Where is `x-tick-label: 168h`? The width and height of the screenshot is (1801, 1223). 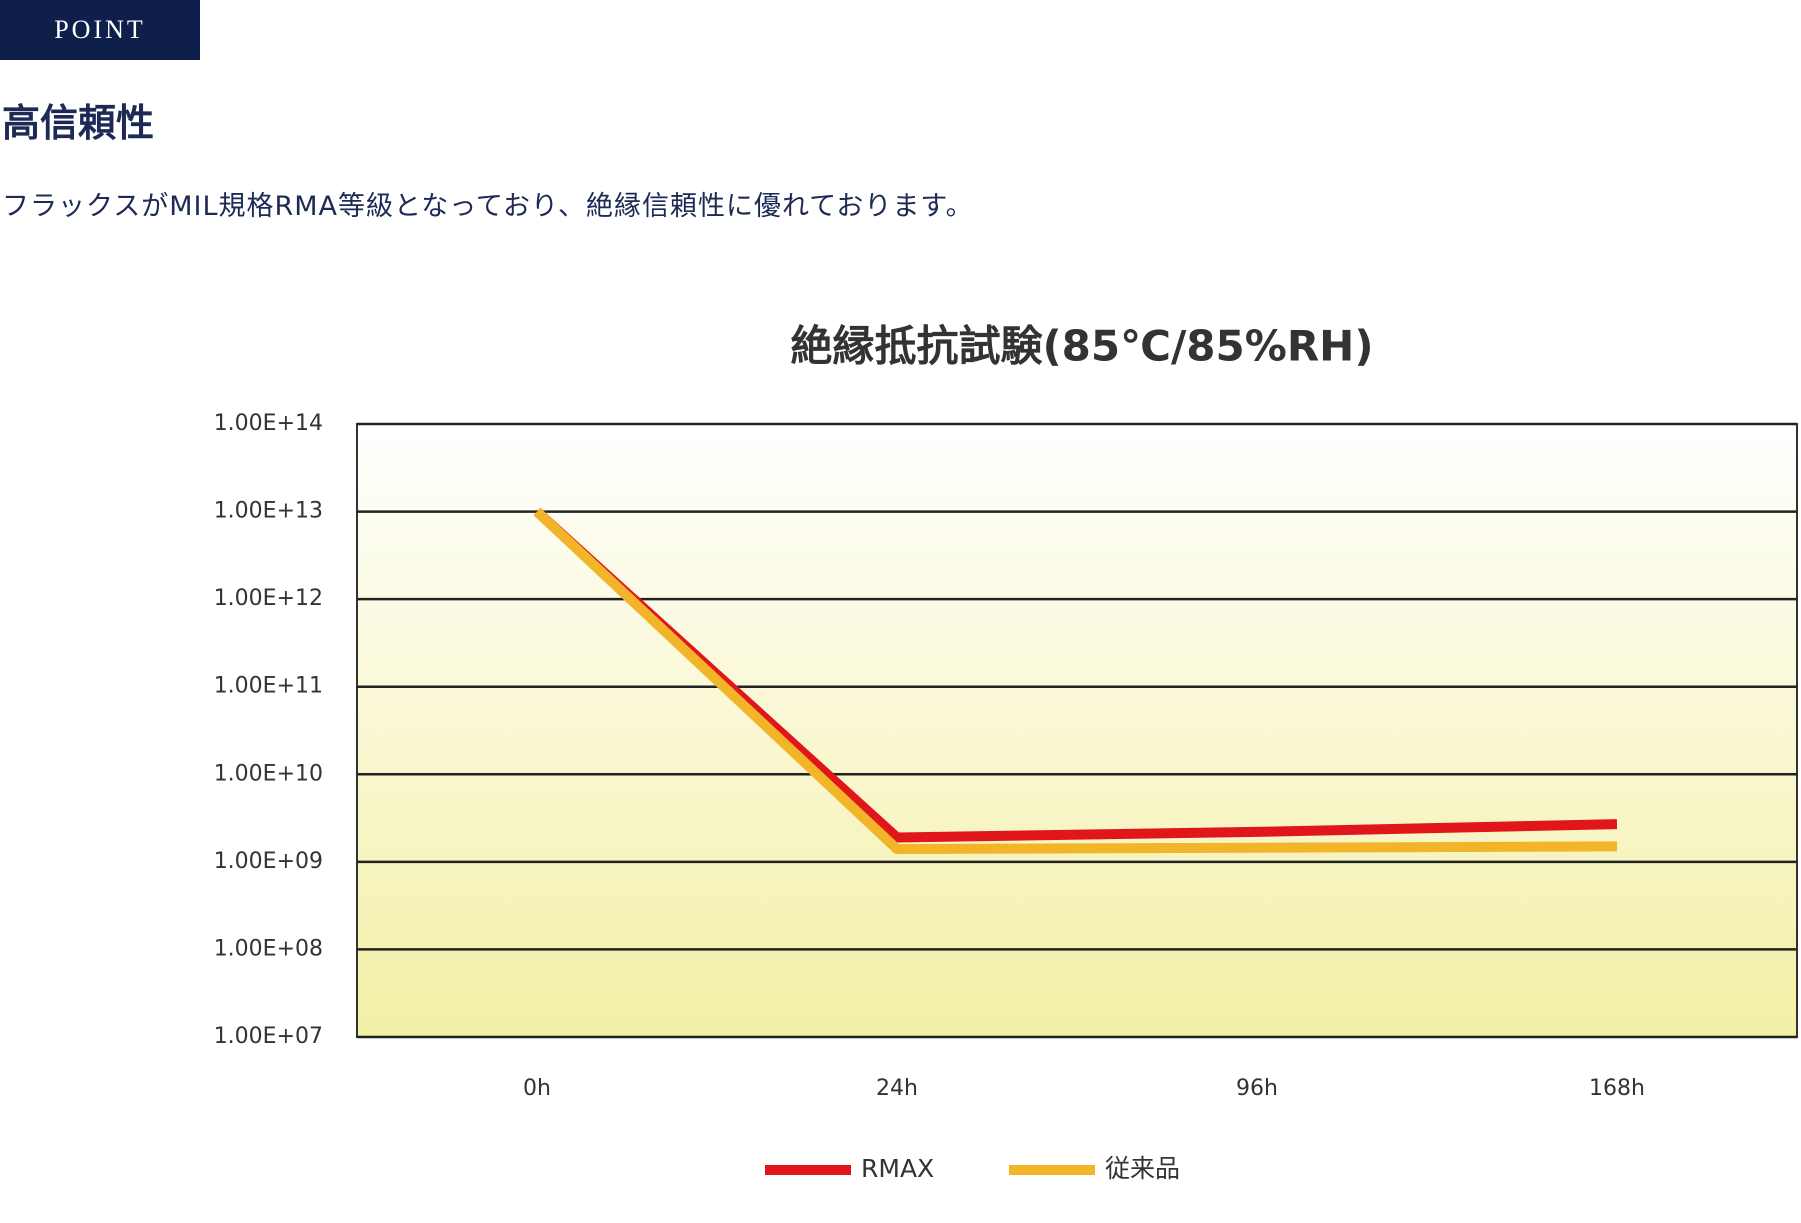
x-tick-label: 168h is located at coordinates (1617, 1088).